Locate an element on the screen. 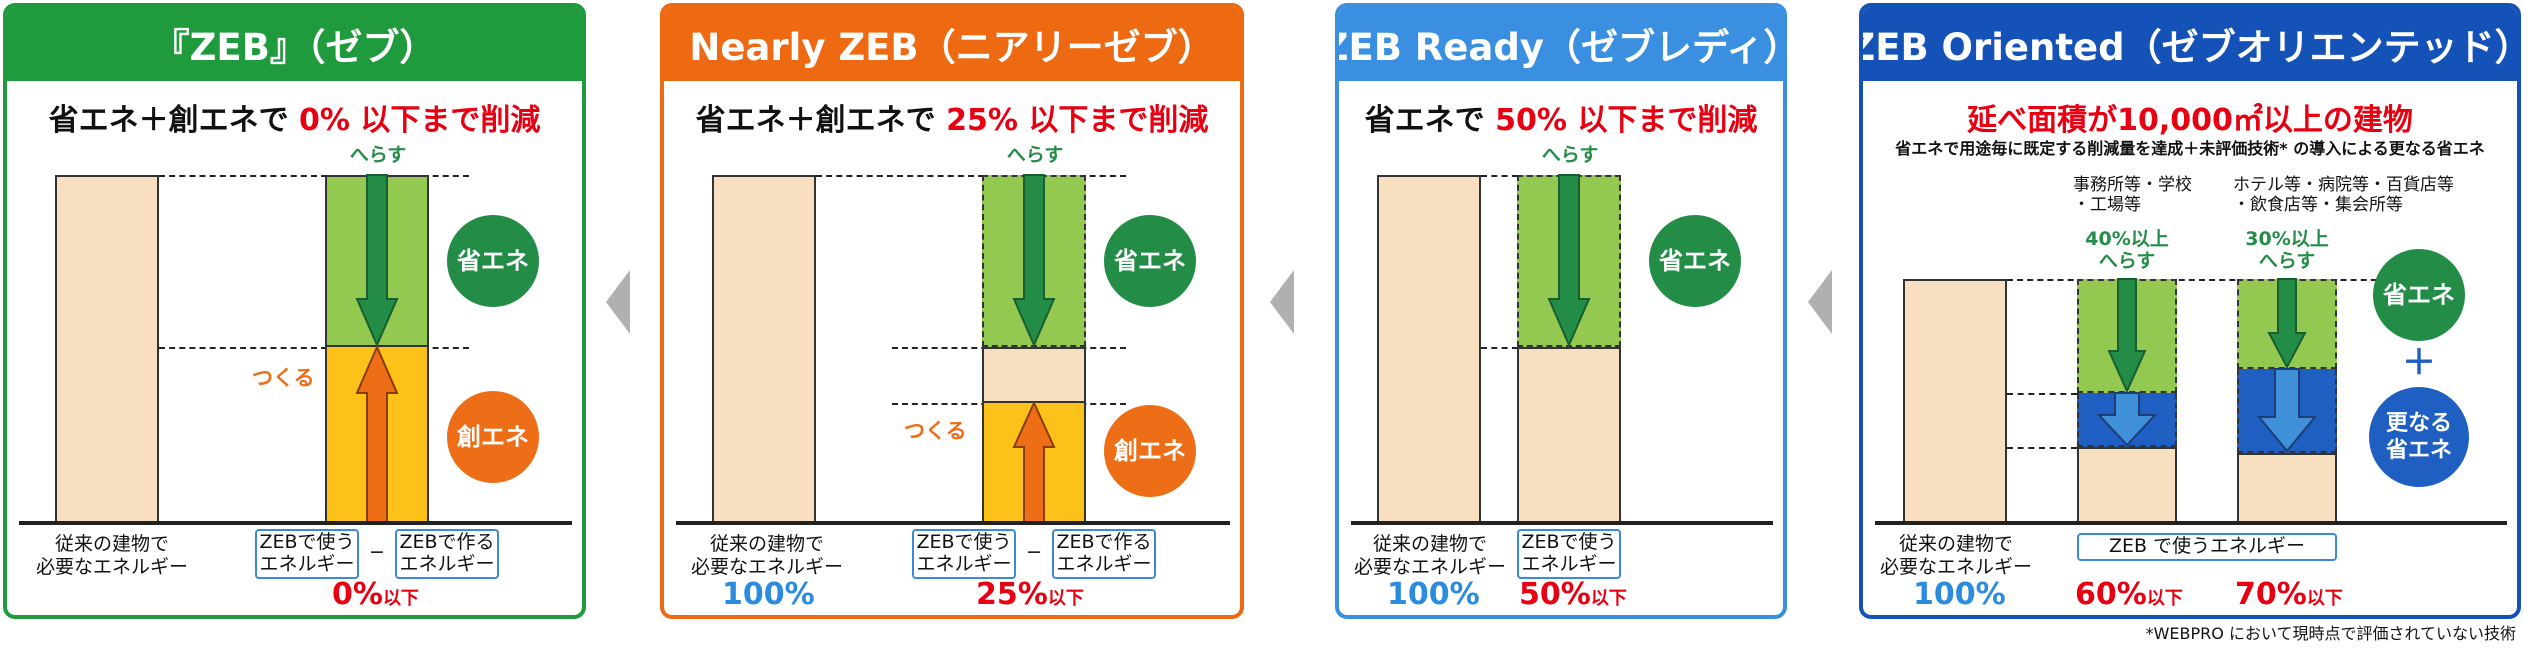 Image resolution: width=2524 pixels, height=652 pixels. subtitle-highlight: 50% 以下まで削減 is located at coordinates (1626, 120).